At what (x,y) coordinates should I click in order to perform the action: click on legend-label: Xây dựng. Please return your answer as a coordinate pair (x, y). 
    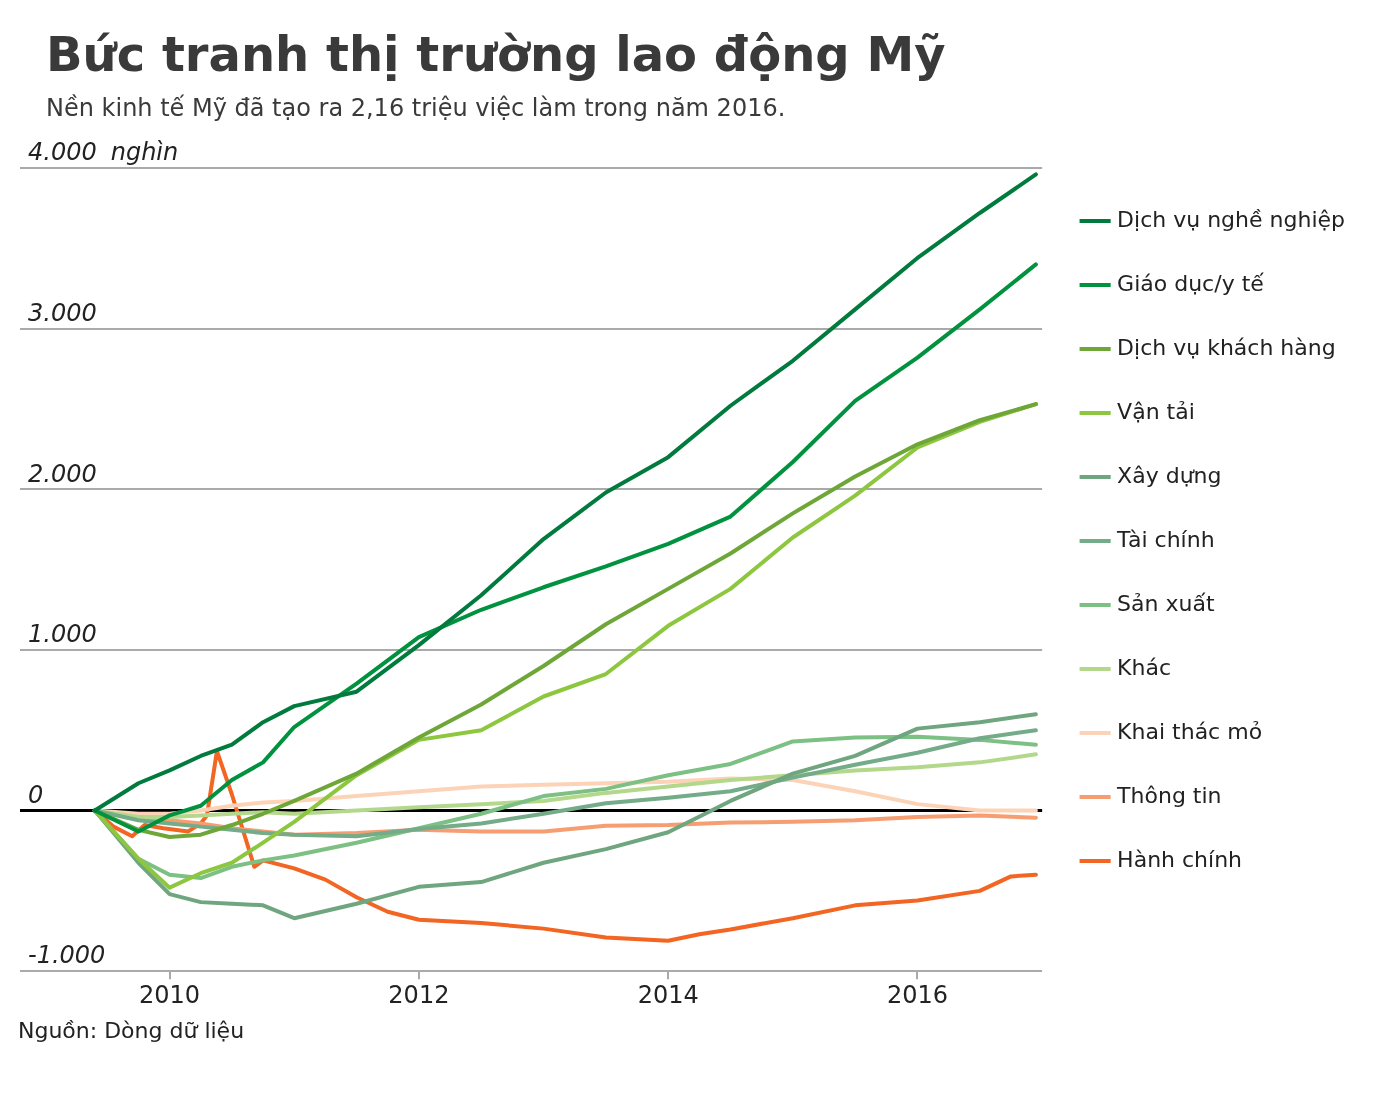
    Looking at the image, I should click on (1169, 475).